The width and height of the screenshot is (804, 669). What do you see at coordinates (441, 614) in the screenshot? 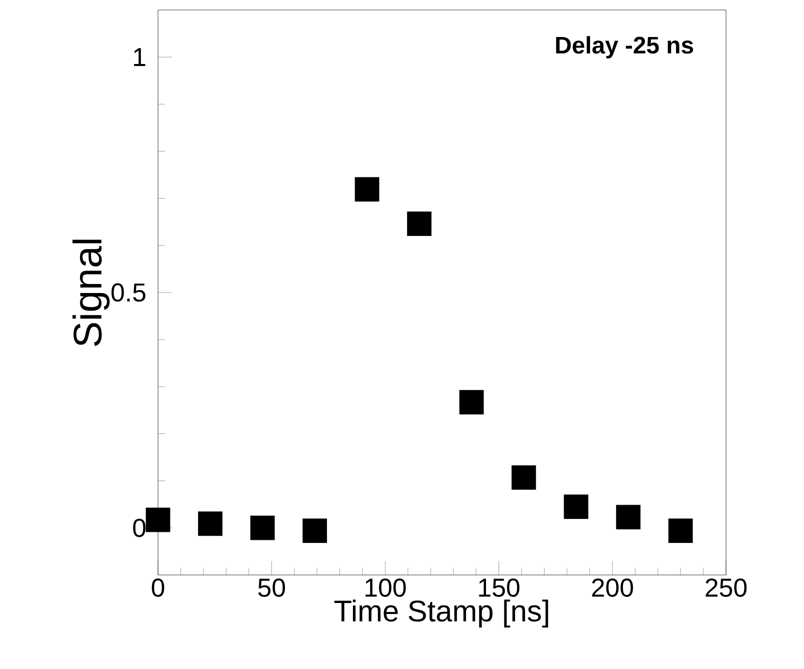
I see `x-axis-title: Time Stamp [ns]` at bounding box center [441, 614].